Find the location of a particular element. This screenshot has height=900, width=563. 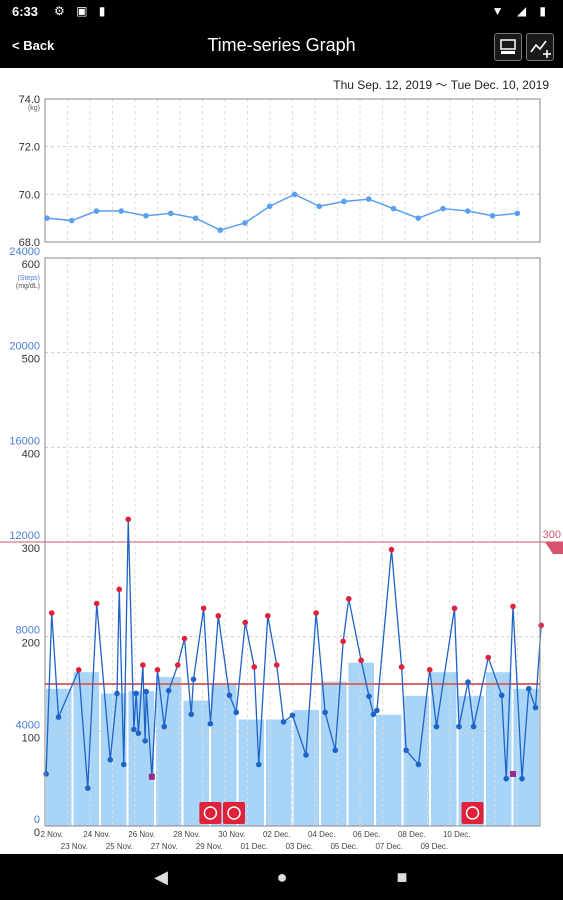

weight-tick-label: 72.0 is located at coordinates (29, 148).